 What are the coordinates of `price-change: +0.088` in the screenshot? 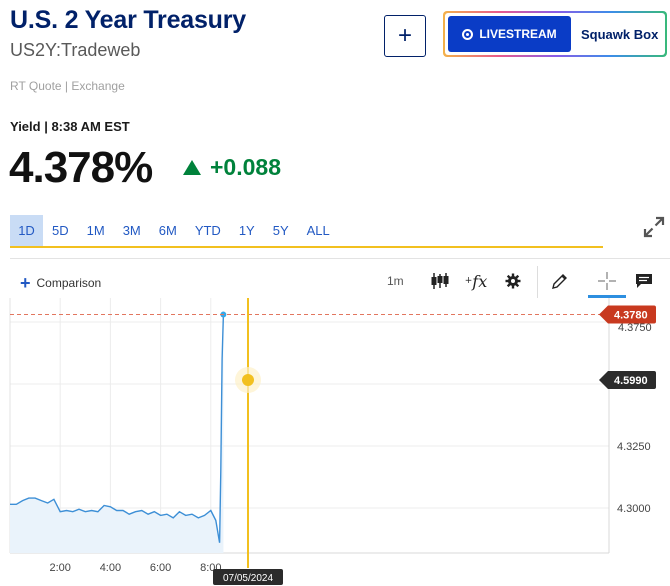 It's located at (232, 167).